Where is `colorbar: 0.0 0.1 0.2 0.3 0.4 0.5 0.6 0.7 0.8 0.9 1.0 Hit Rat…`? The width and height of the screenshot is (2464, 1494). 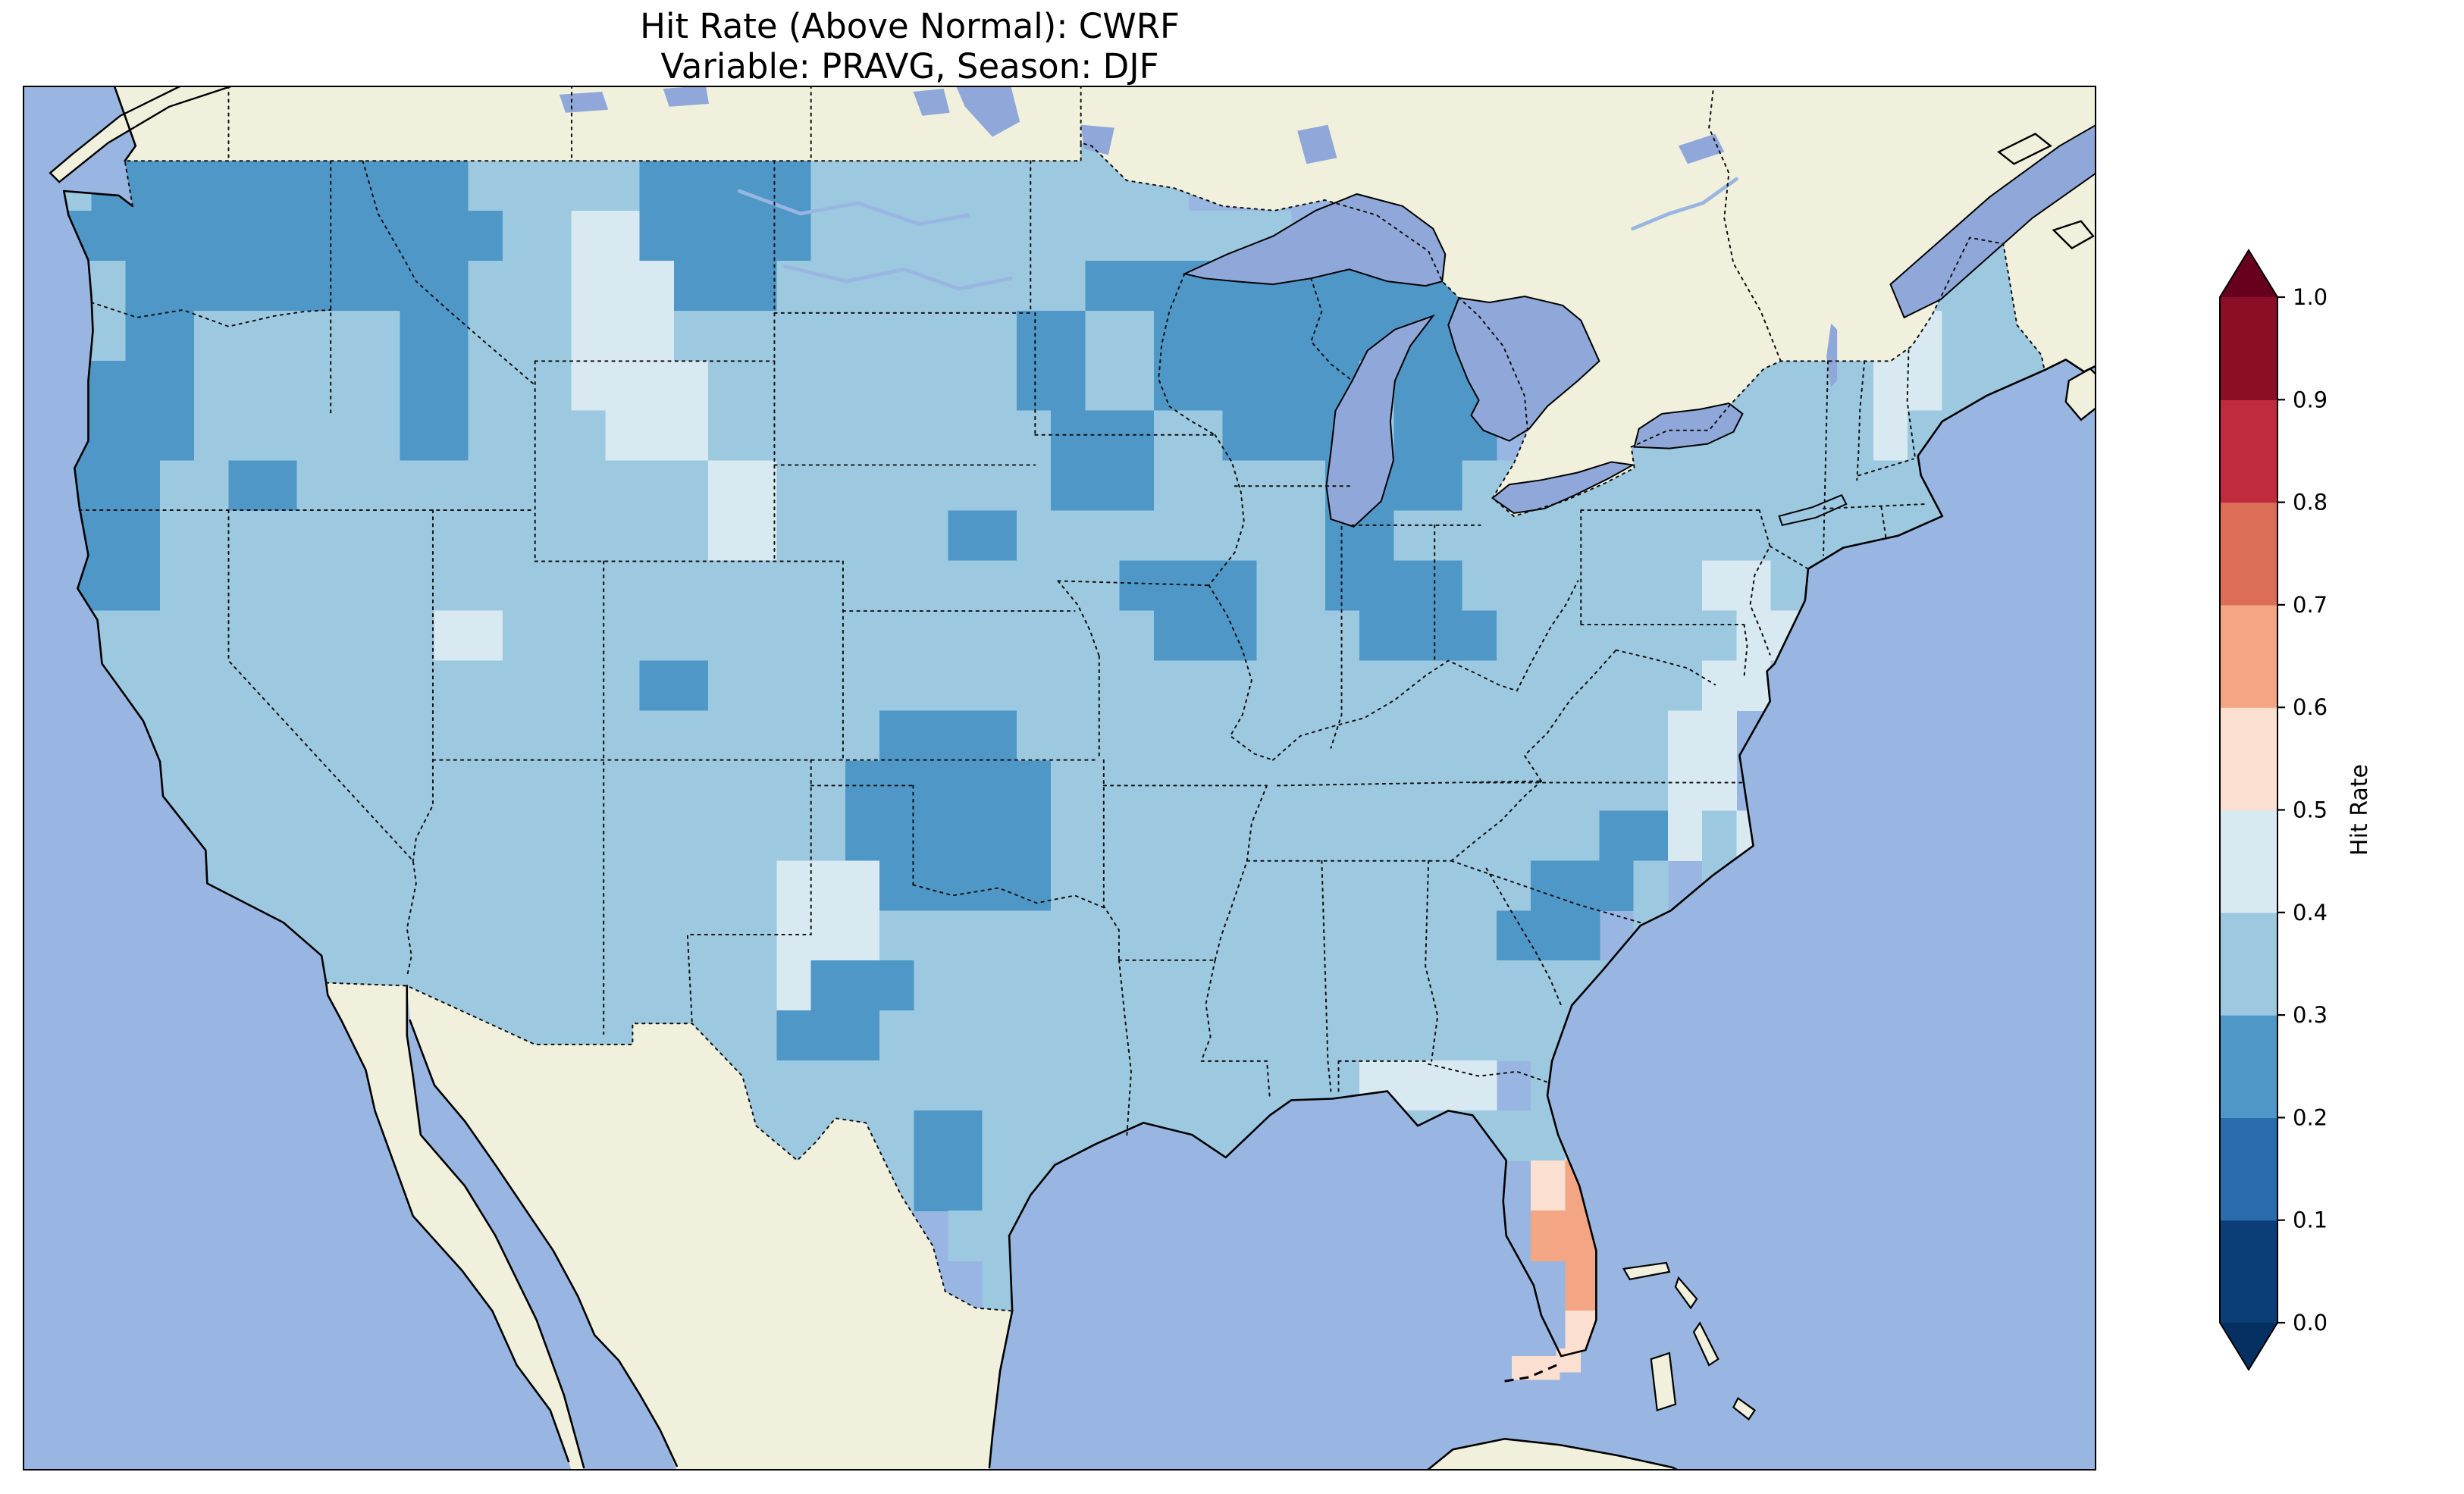 colorbar: 0.0 0.1 0.2 0.3 0.4 0.5 0.6 0.7 0.8 0.9 1.0 Hit Rat… is located at coordinates (2296, 810).